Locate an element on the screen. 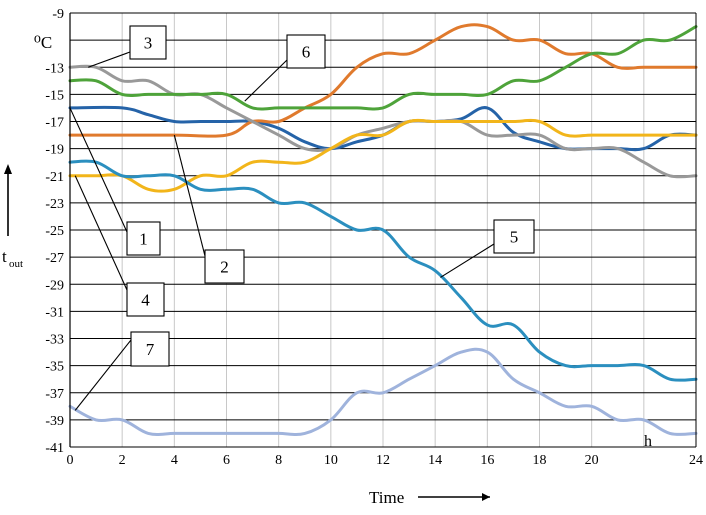 This screenshot has width=706, height=515. y-tick-label: -35 is located at coordinates (54, 367).